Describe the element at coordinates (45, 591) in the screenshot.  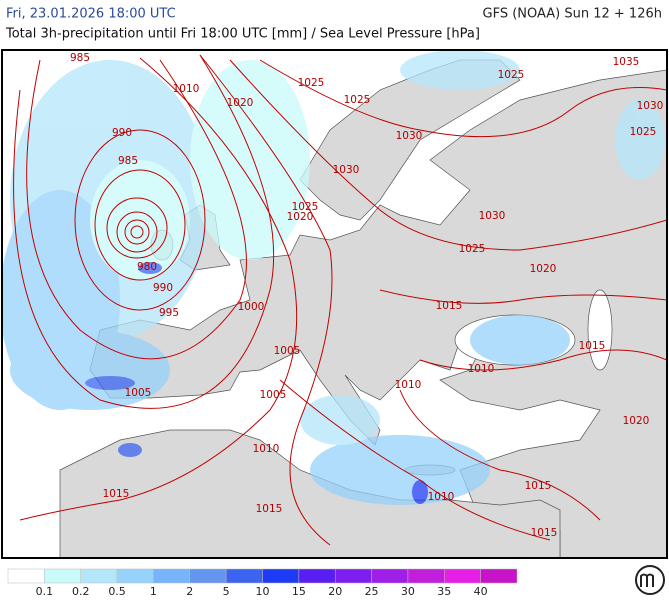
I see `legend-label: 0.1` at that location.